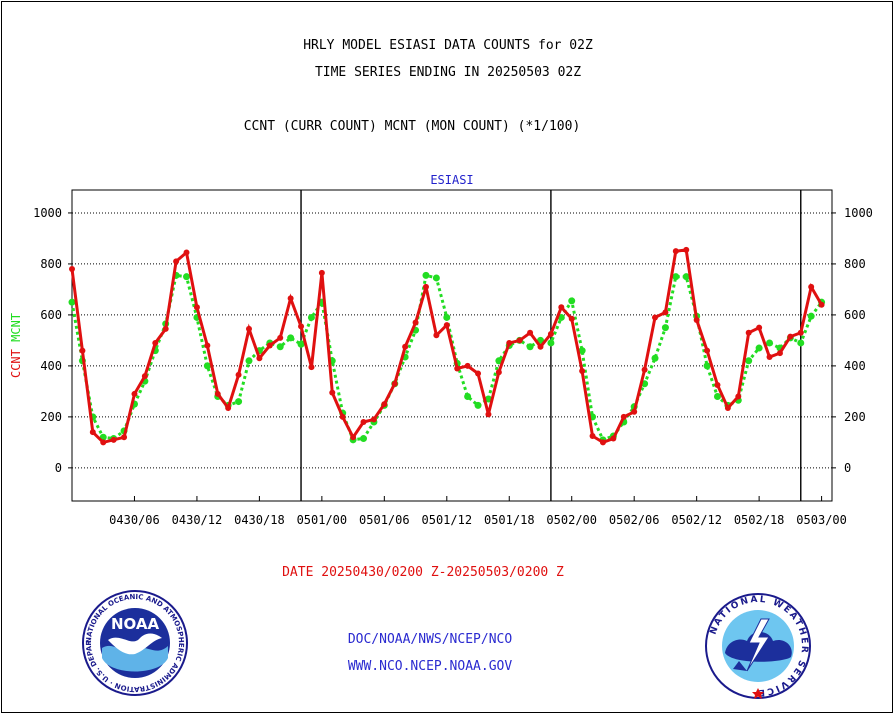 The image size is (896, 716). What do you see at coordinates (759, 520) in the screenshot?
I see `xtick-label: 0502/18` at bounding box center [759, 520].